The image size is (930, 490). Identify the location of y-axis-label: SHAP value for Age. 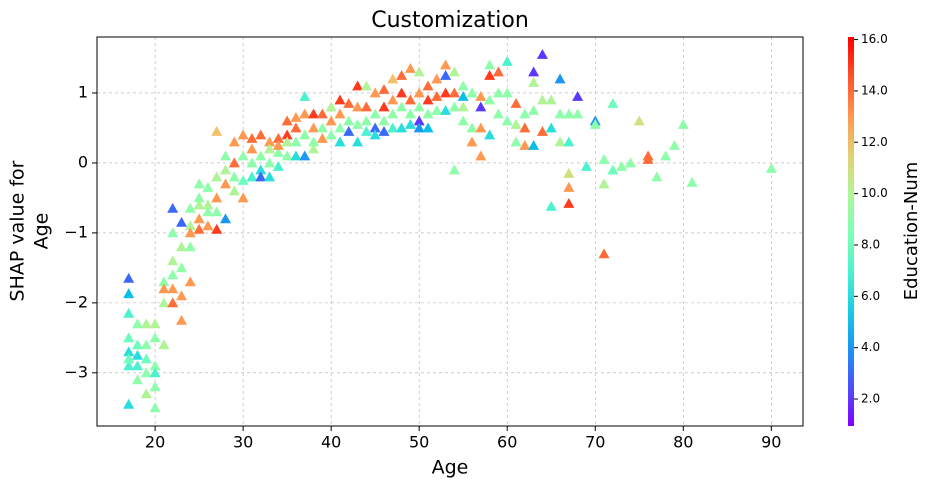
(30, 230).